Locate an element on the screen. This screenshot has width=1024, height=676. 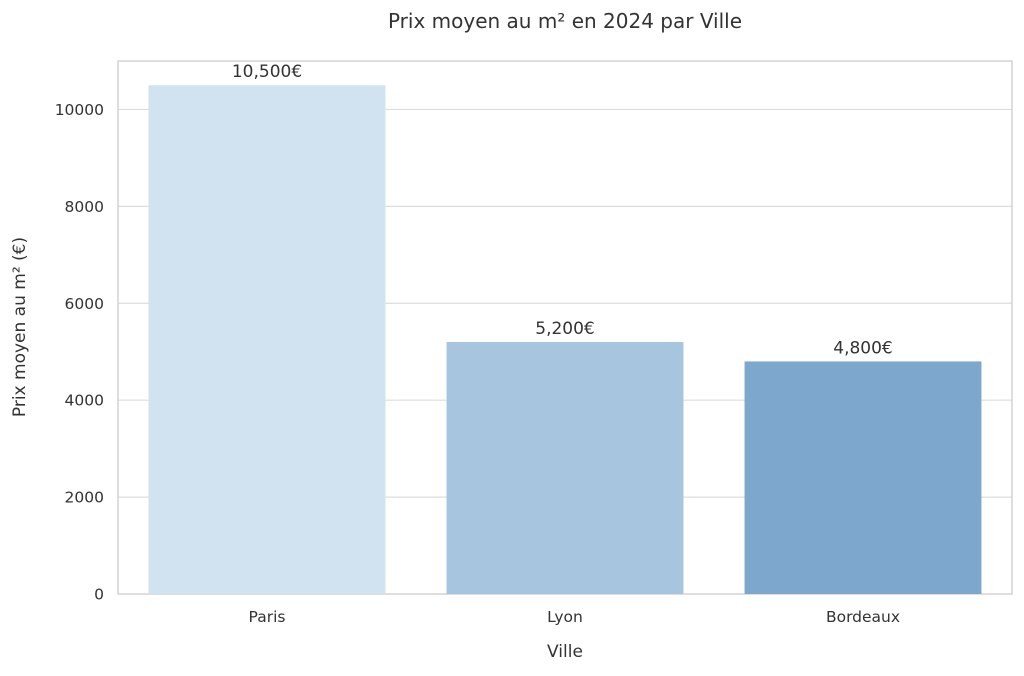
y-axis-ticks: 0 2000 4000 6000 8000 10000 is located at coordinates (79, 352).